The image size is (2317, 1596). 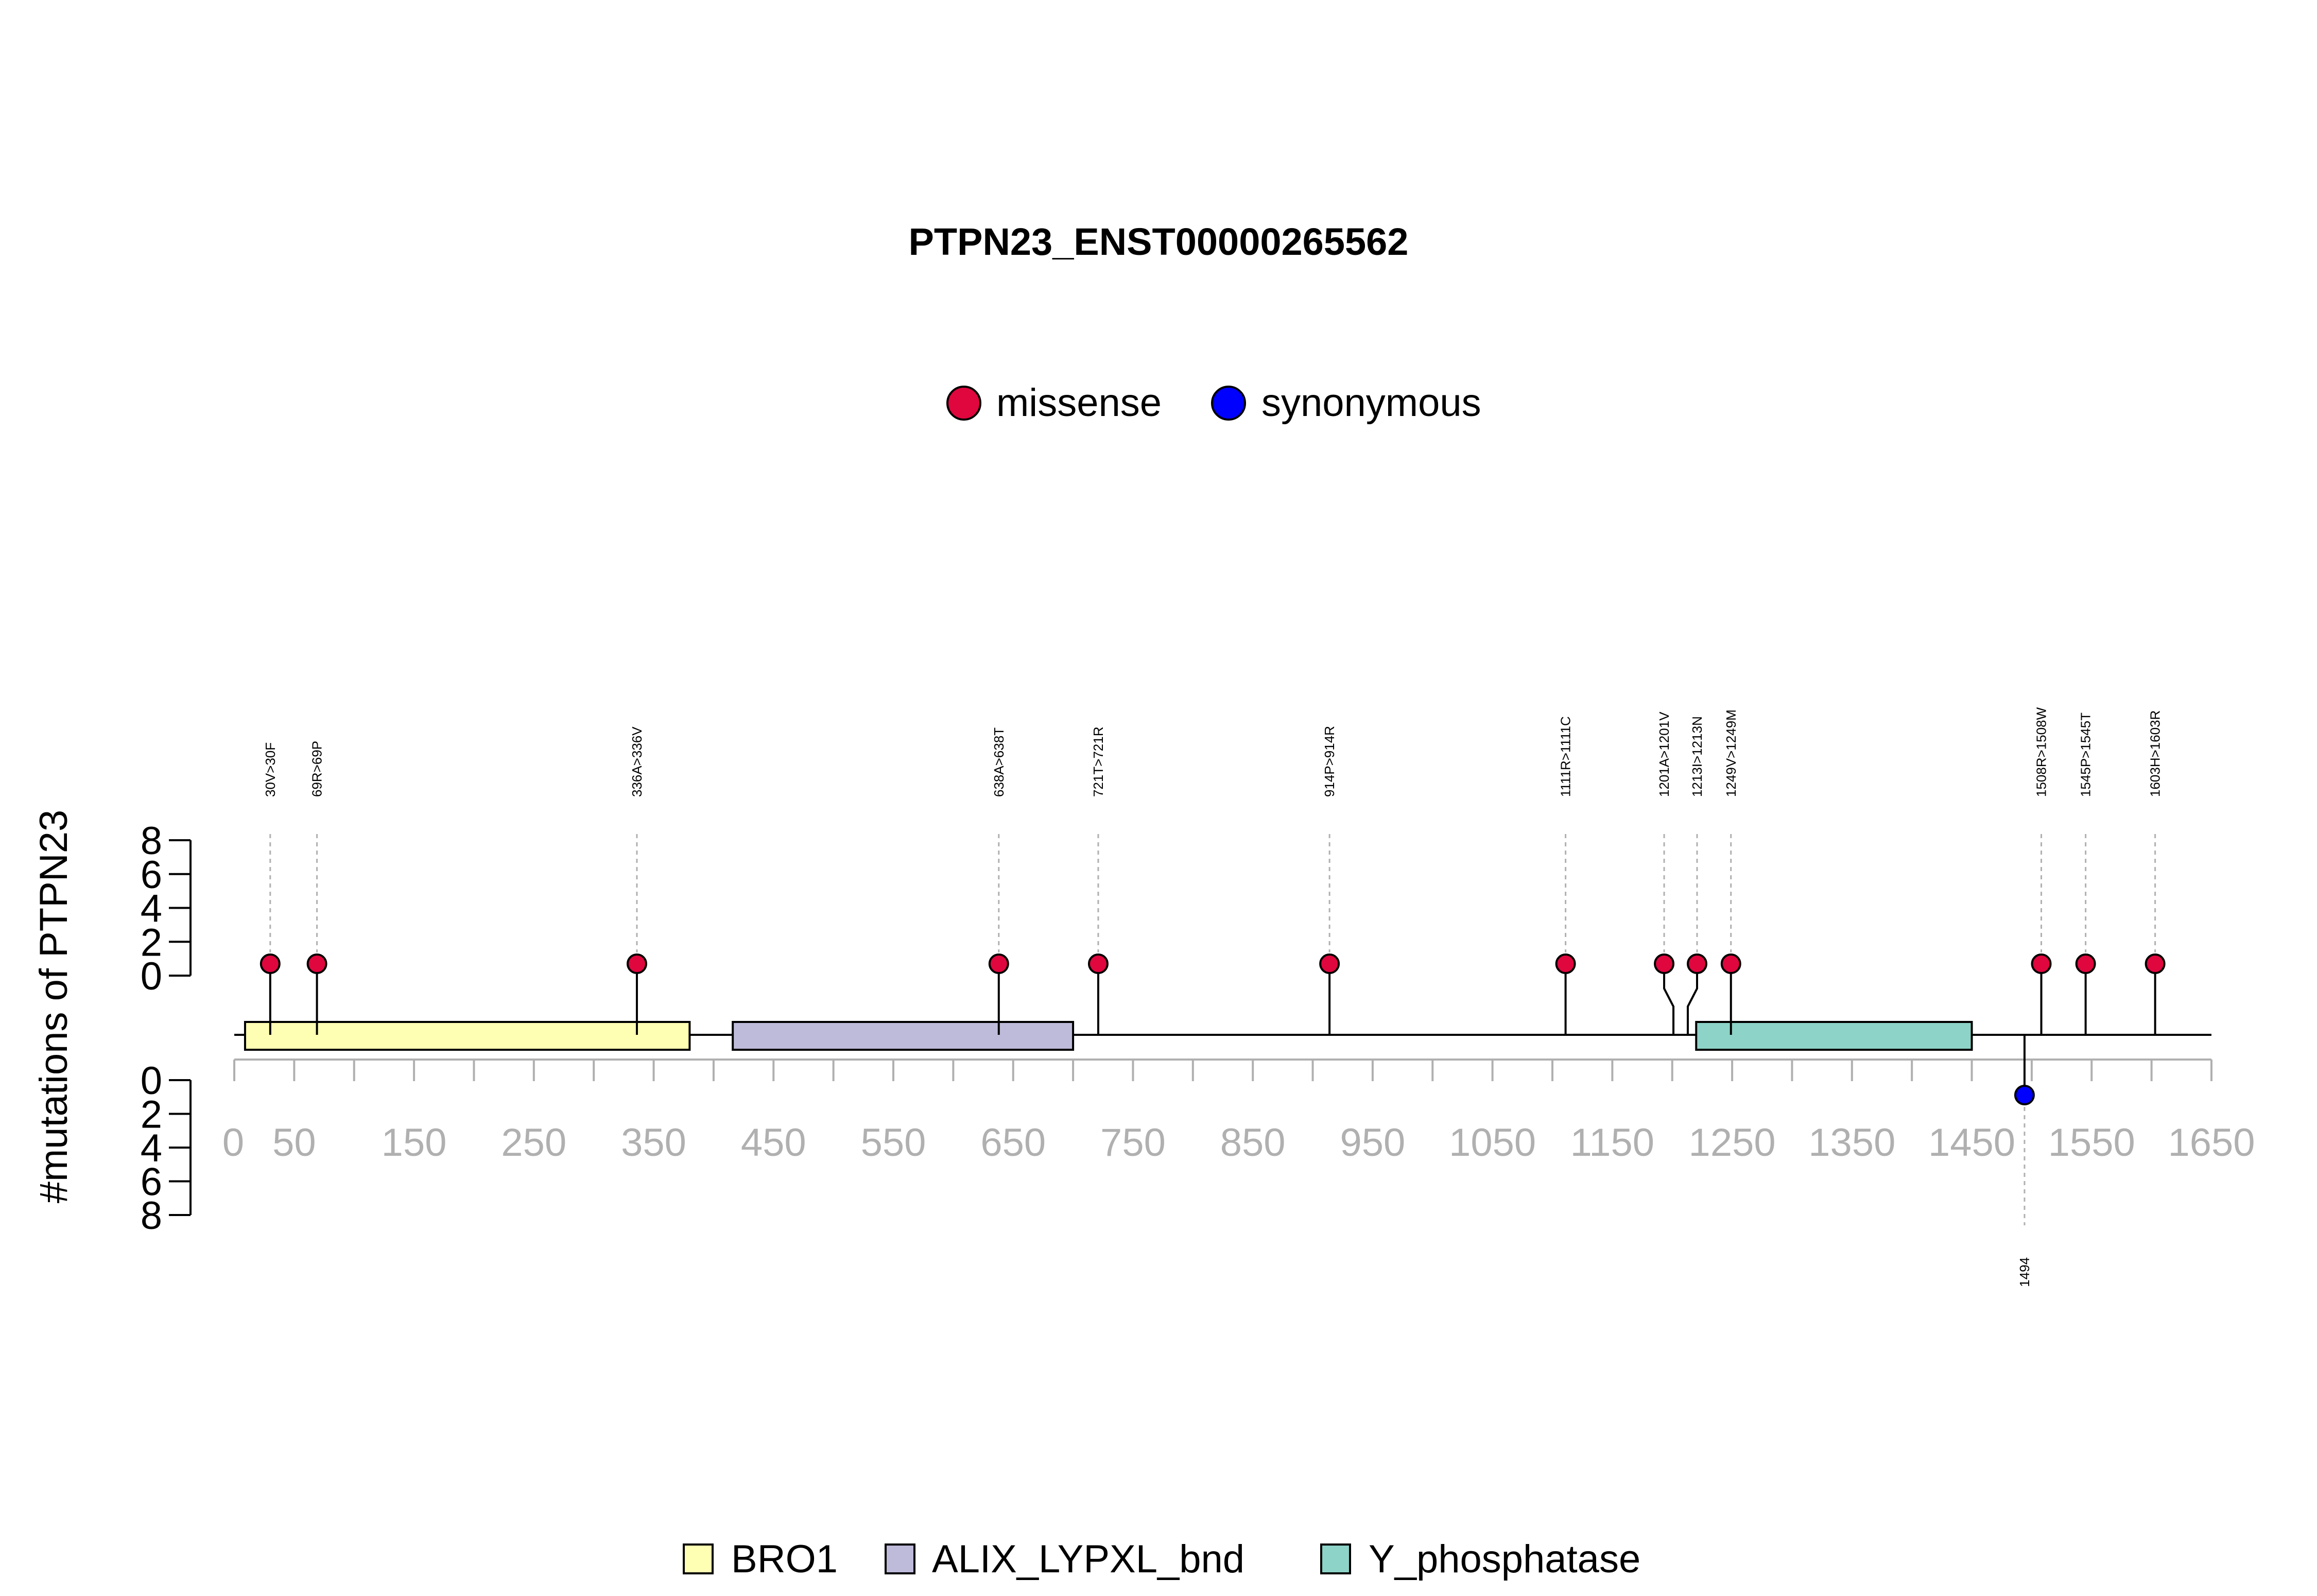 What do you see at coordinates (1851, 1143) in the screenshot?
I see `x-tick-label: 1350` at bounding box center [1851, 1143].